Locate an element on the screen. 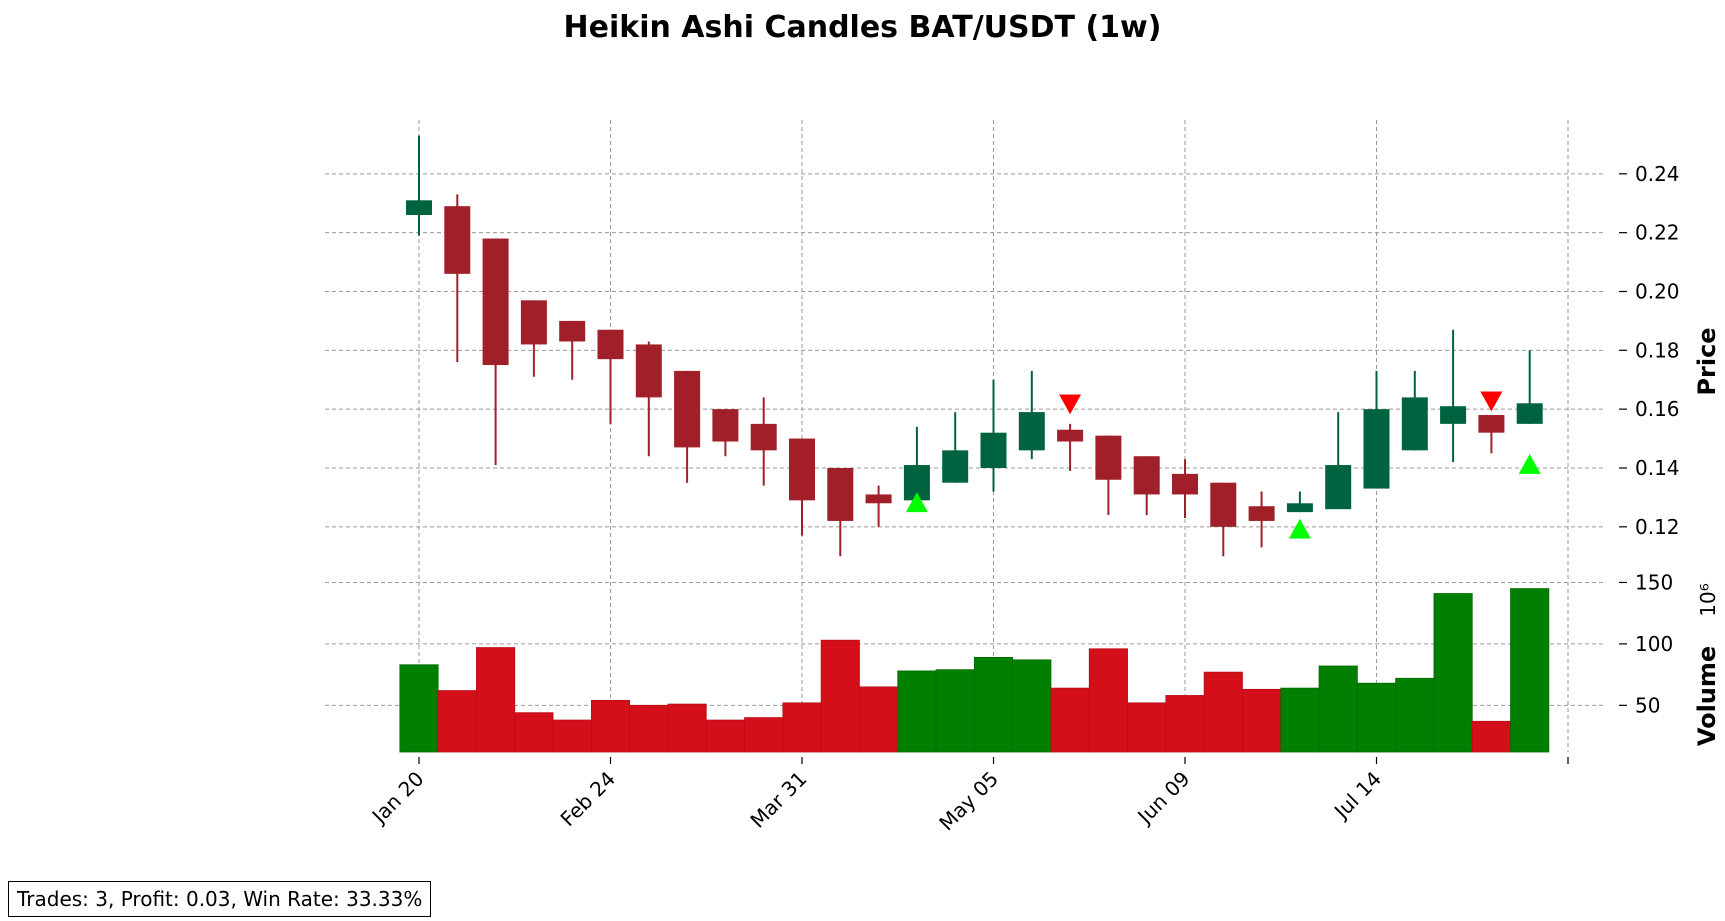 The height and width of the screenshot is (921, 1725). price-axis-label: Price is located at coordinates (1707, 361).